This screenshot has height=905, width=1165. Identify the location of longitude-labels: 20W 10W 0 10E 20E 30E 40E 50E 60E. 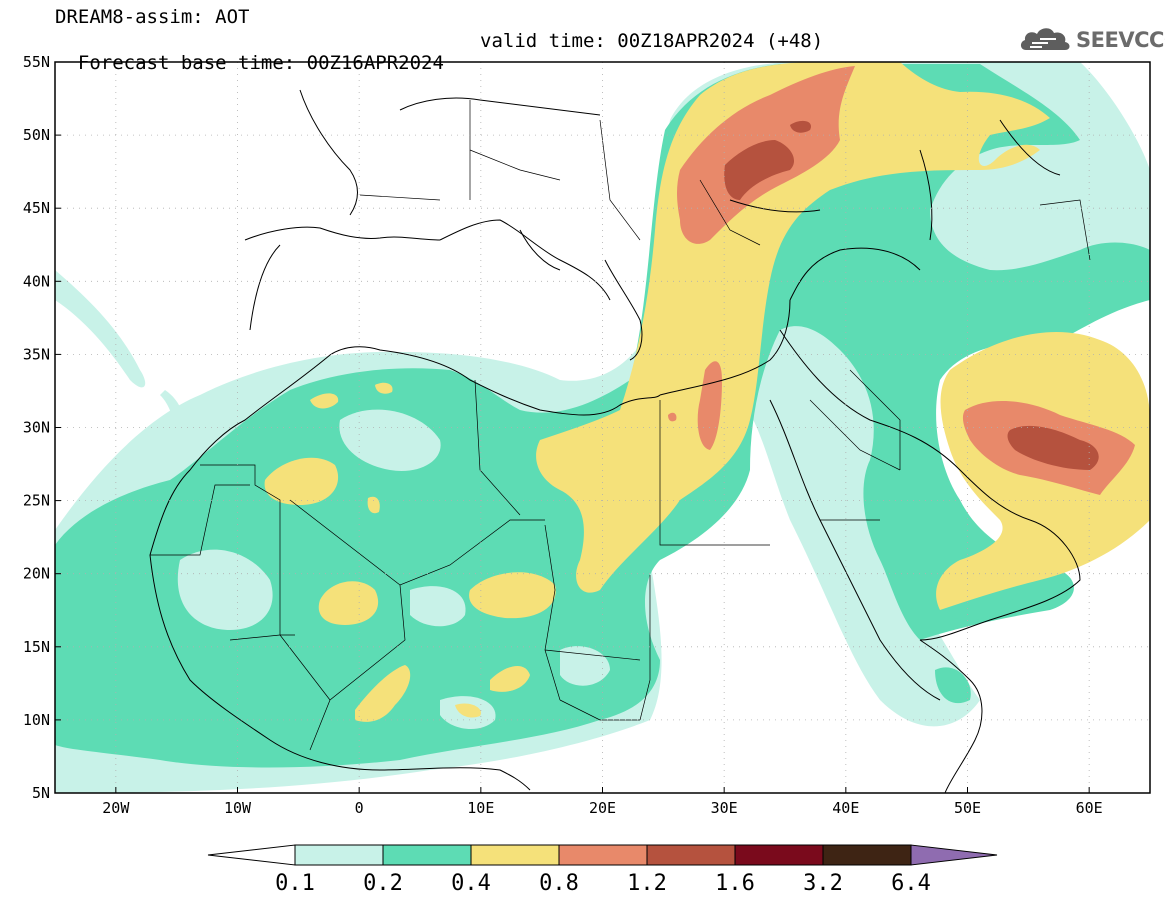
(602, 808).